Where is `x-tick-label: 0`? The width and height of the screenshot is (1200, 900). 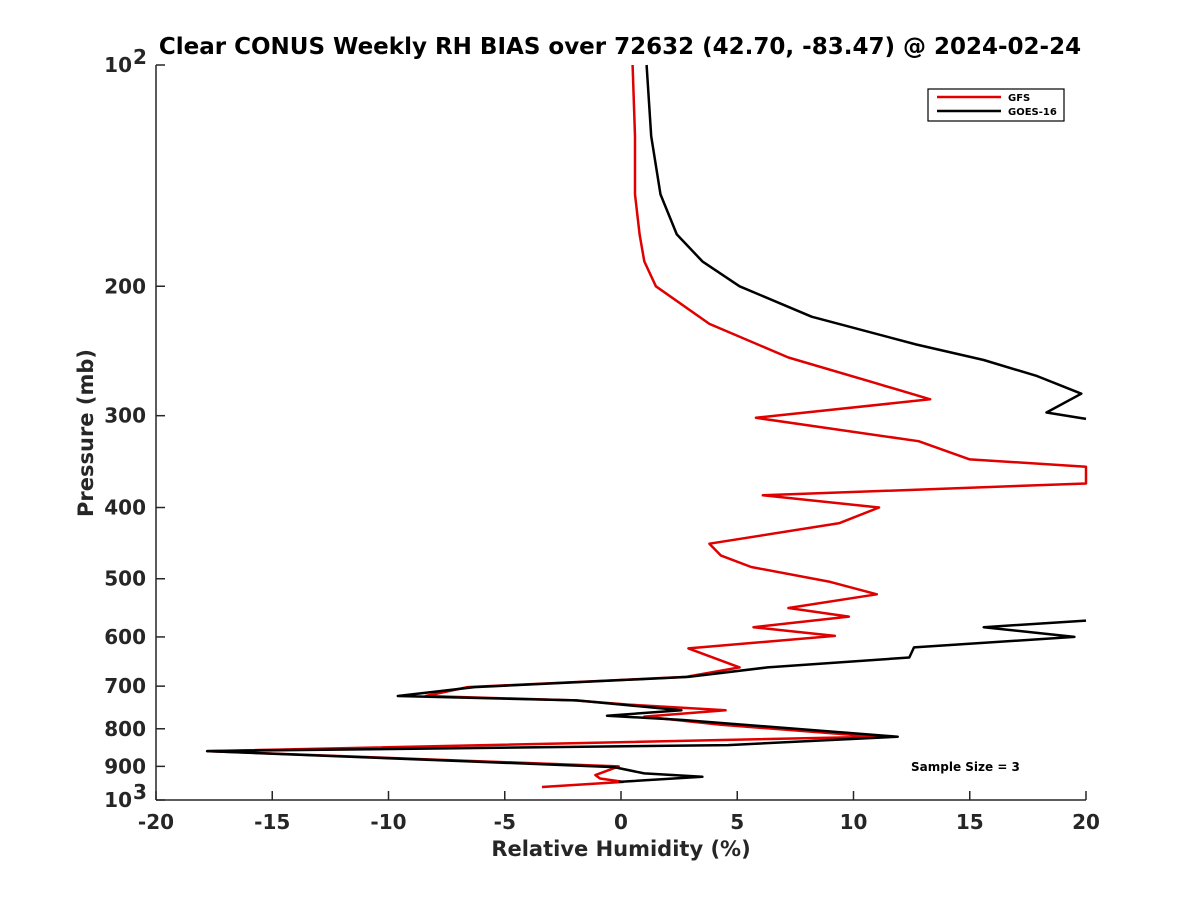 x-tick-label: 0 is located at coordinates (621, 822).